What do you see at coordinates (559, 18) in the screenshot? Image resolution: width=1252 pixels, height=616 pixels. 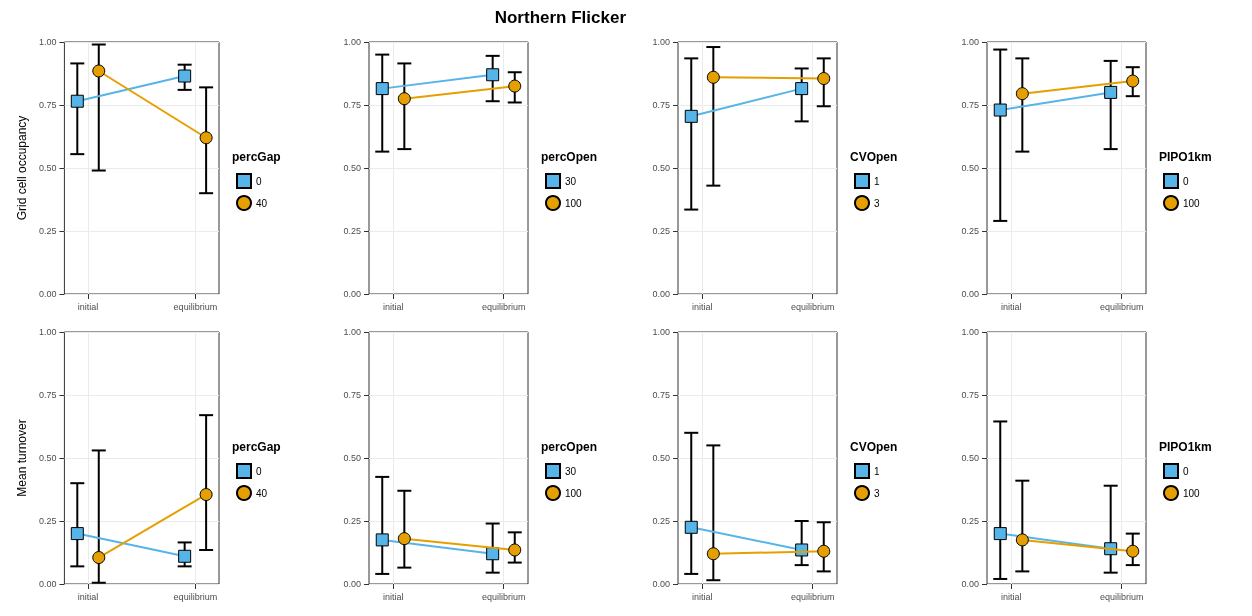 I see `chart-title: Northern Flicker` at bounding box center [559, 18].